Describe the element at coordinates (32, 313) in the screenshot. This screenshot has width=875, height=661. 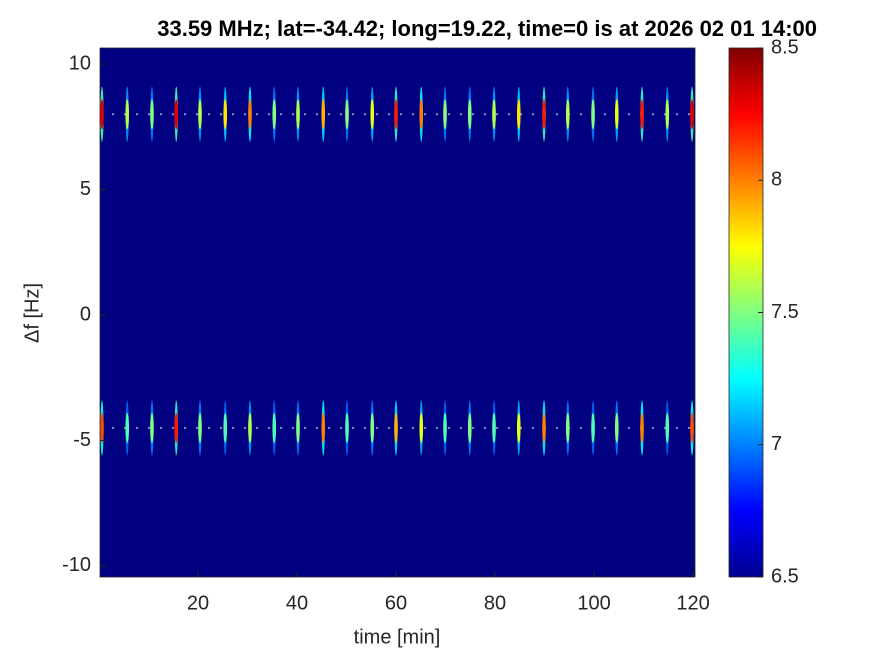
I see `y-axis-label: Δf [Hz]` at that location.